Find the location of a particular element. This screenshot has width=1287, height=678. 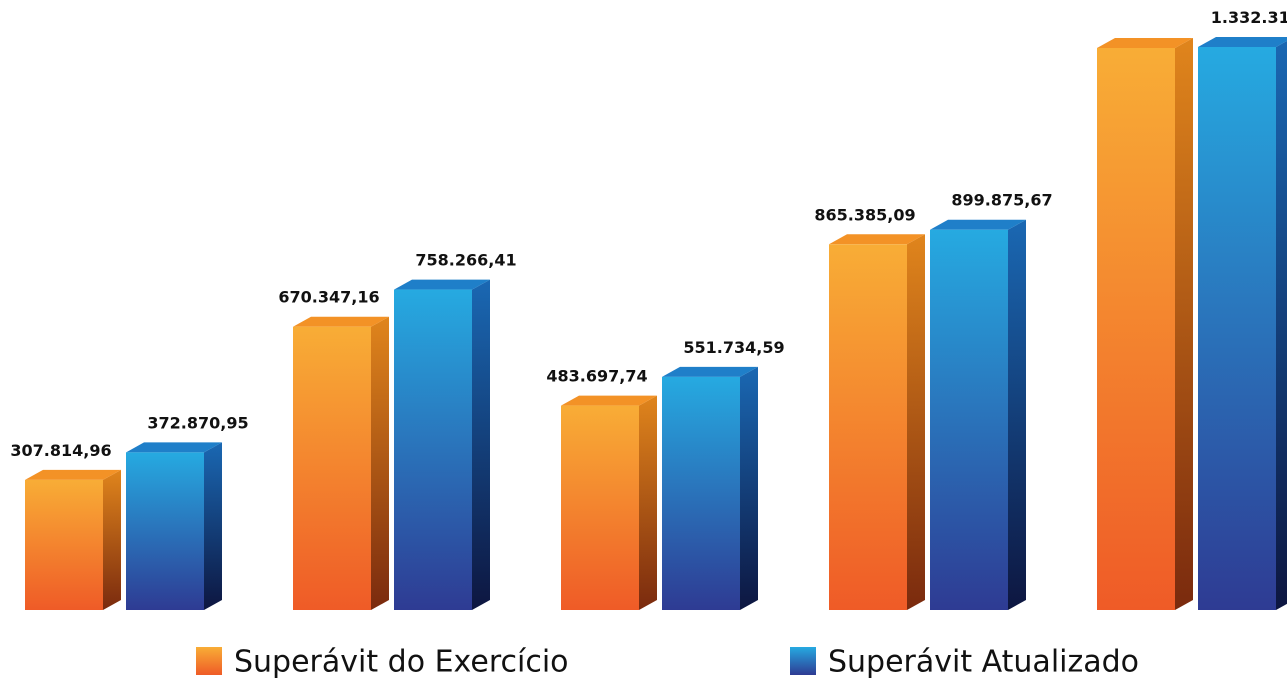

value-label: 1.332.316,54 is located at coordinates (1249, 17).